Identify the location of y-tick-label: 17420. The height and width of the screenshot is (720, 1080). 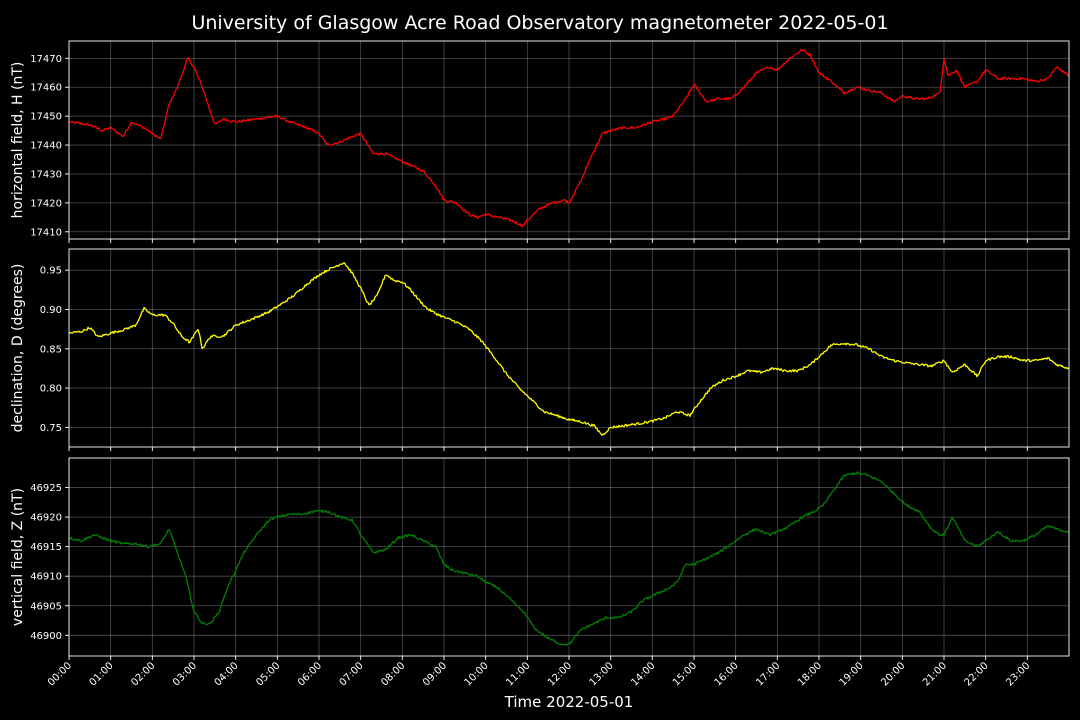
(46, 203).